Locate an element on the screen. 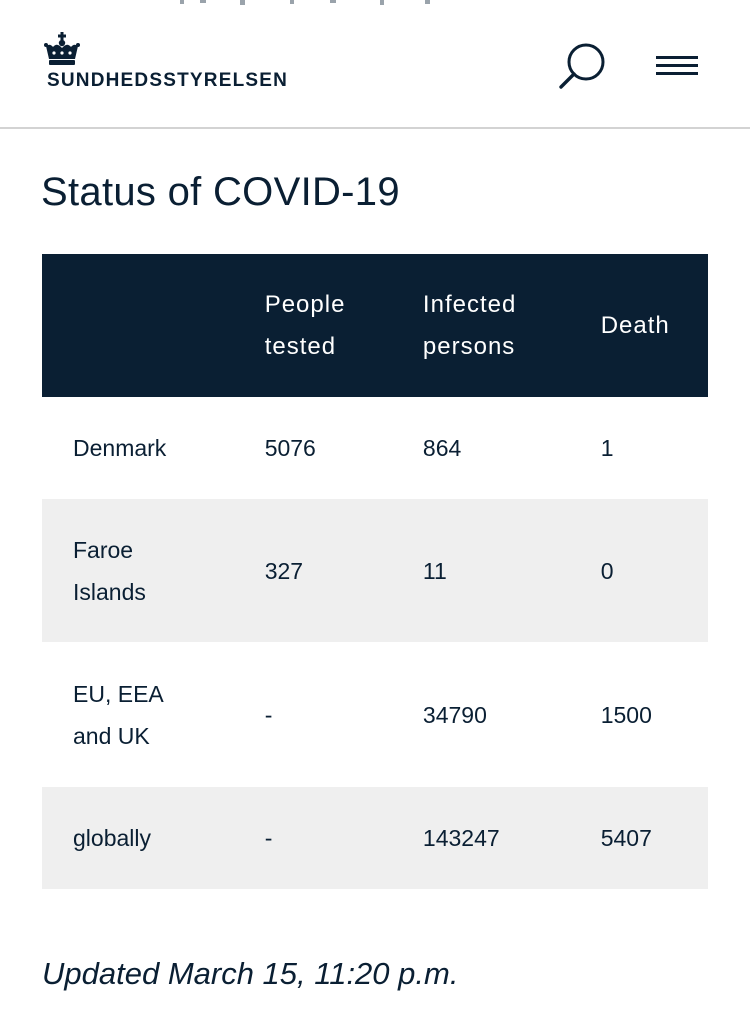  cell-people-tested: 327 is located at coordinates (284, 570).